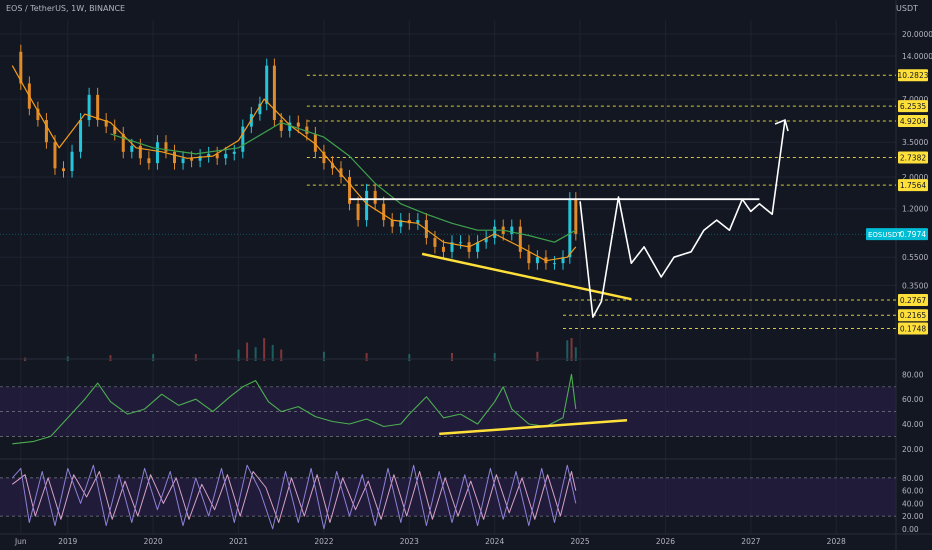 Image resolution: width=932 pixels, height=550 pixels. Describe the element at coordinates (66, 8) in the screenshot. I see `chart-title: EOS / TetherUS, 1W, BINANCE` at that location.